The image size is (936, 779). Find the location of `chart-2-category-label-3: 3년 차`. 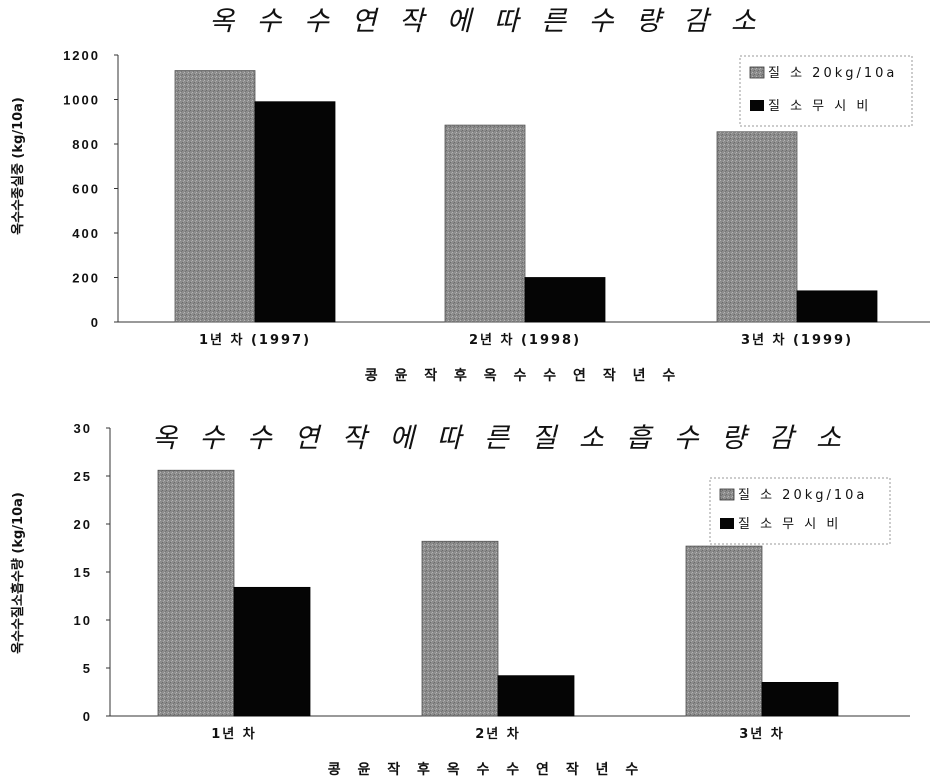

chart-2-category-label-3: 3년 차 is located at coordinates (762, 734).